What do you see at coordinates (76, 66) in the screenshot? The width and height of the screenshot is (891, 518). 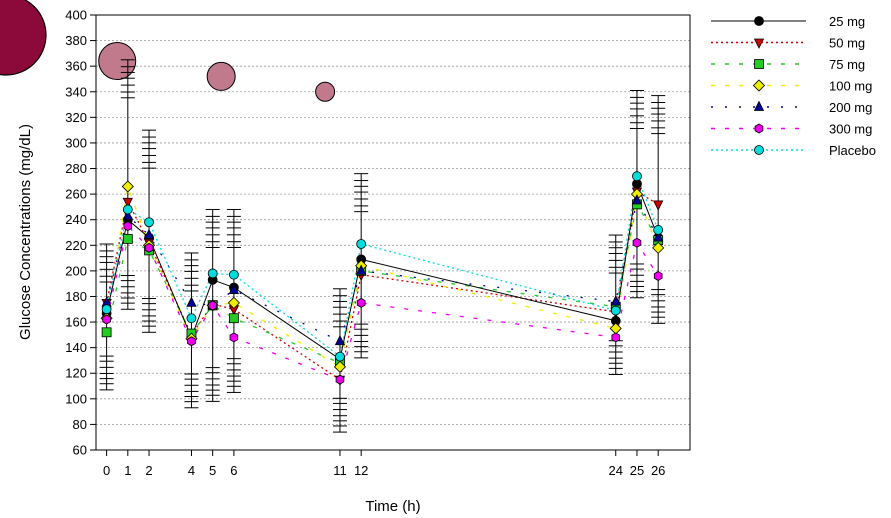 I see `y-tick-label: 360` at bounding box center [76, 66].